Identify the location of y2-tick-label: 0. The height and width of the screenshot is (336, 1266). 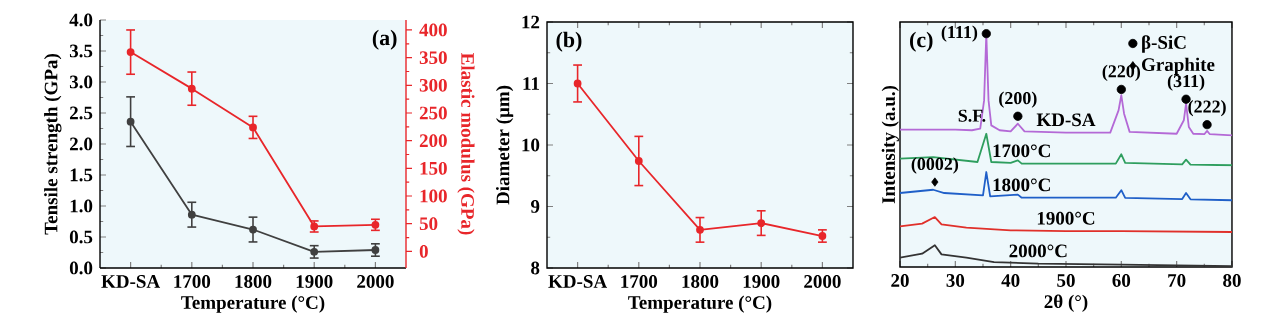
(423, 251).